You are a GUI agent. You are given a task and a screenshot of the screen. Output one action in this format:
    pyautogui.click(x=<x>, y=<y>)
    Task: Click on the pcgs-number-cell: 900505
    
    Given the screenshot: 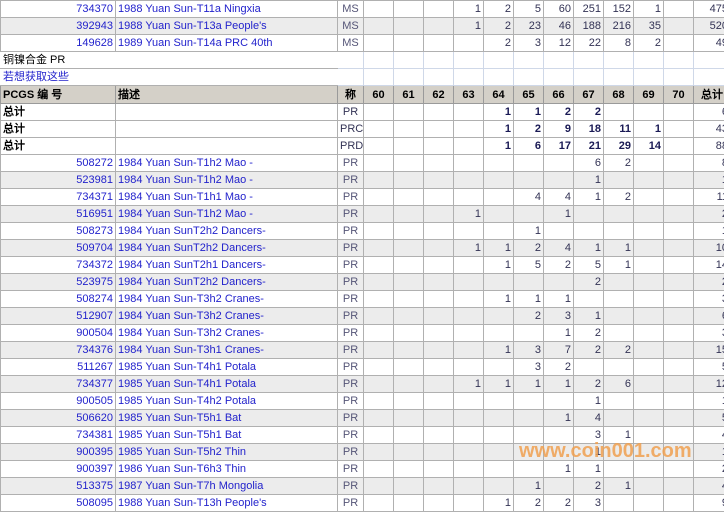 What is the action you would take?
    pyautogui.click(x=58, y=401)
    